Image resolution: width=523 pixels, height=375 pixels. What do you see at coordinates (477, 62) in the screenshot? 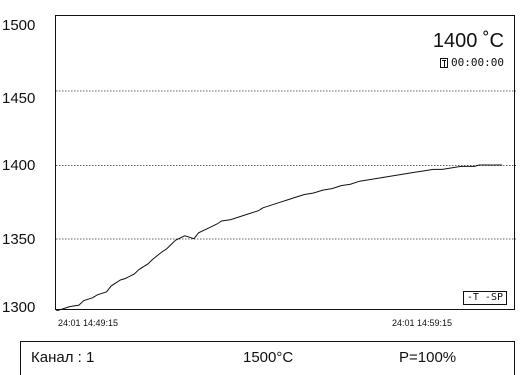
I see `timer-value: 00:00:00` at bounding box center [477, 62].